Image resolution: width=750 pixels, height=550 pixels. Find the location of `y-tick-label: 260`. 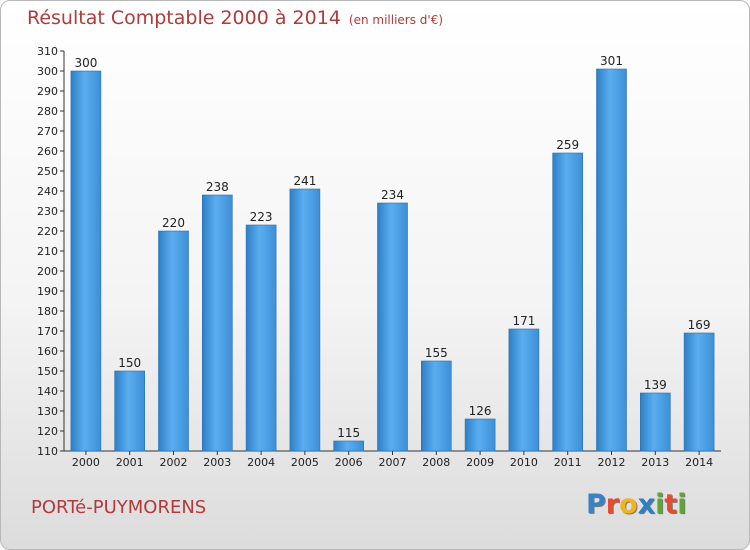

y-tick-label: 260 is located at coordinates (47, 151).